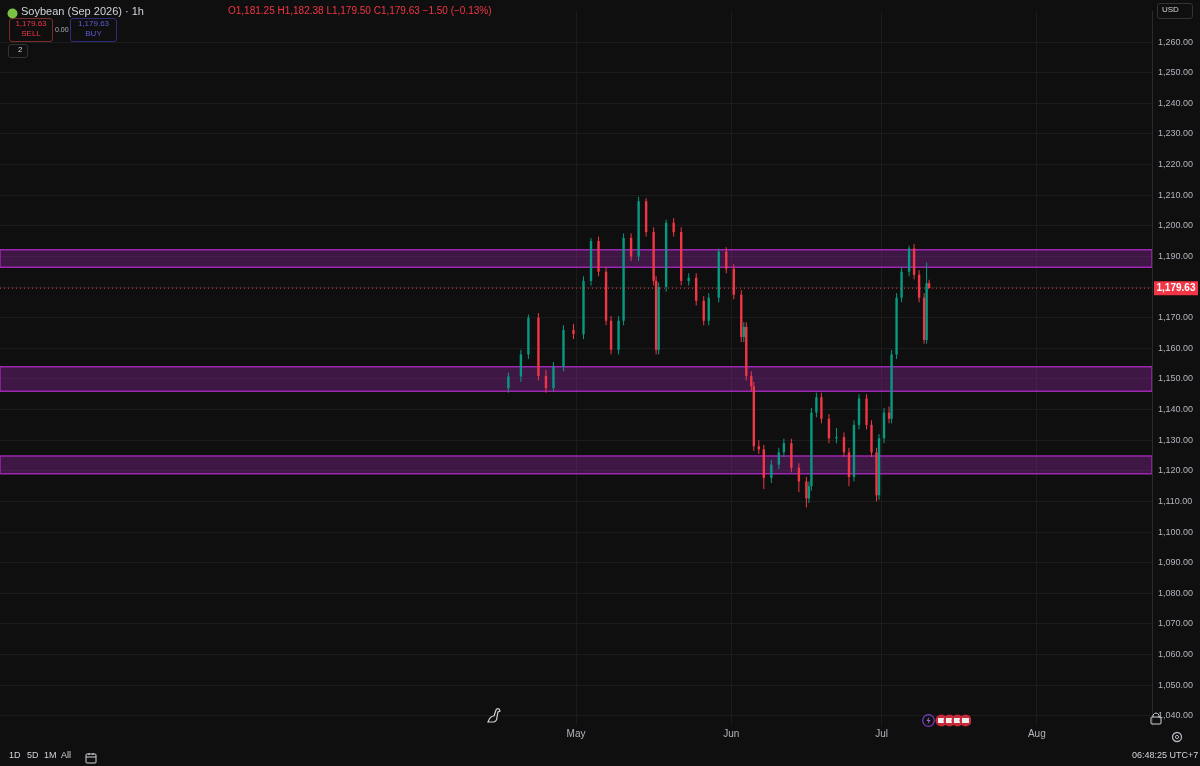 This screenshot has height=766, width=1200. Describe the element at coordinates (1176, 102) in the screenshot. I see `y-tick-label: 1,240.00` at that location.